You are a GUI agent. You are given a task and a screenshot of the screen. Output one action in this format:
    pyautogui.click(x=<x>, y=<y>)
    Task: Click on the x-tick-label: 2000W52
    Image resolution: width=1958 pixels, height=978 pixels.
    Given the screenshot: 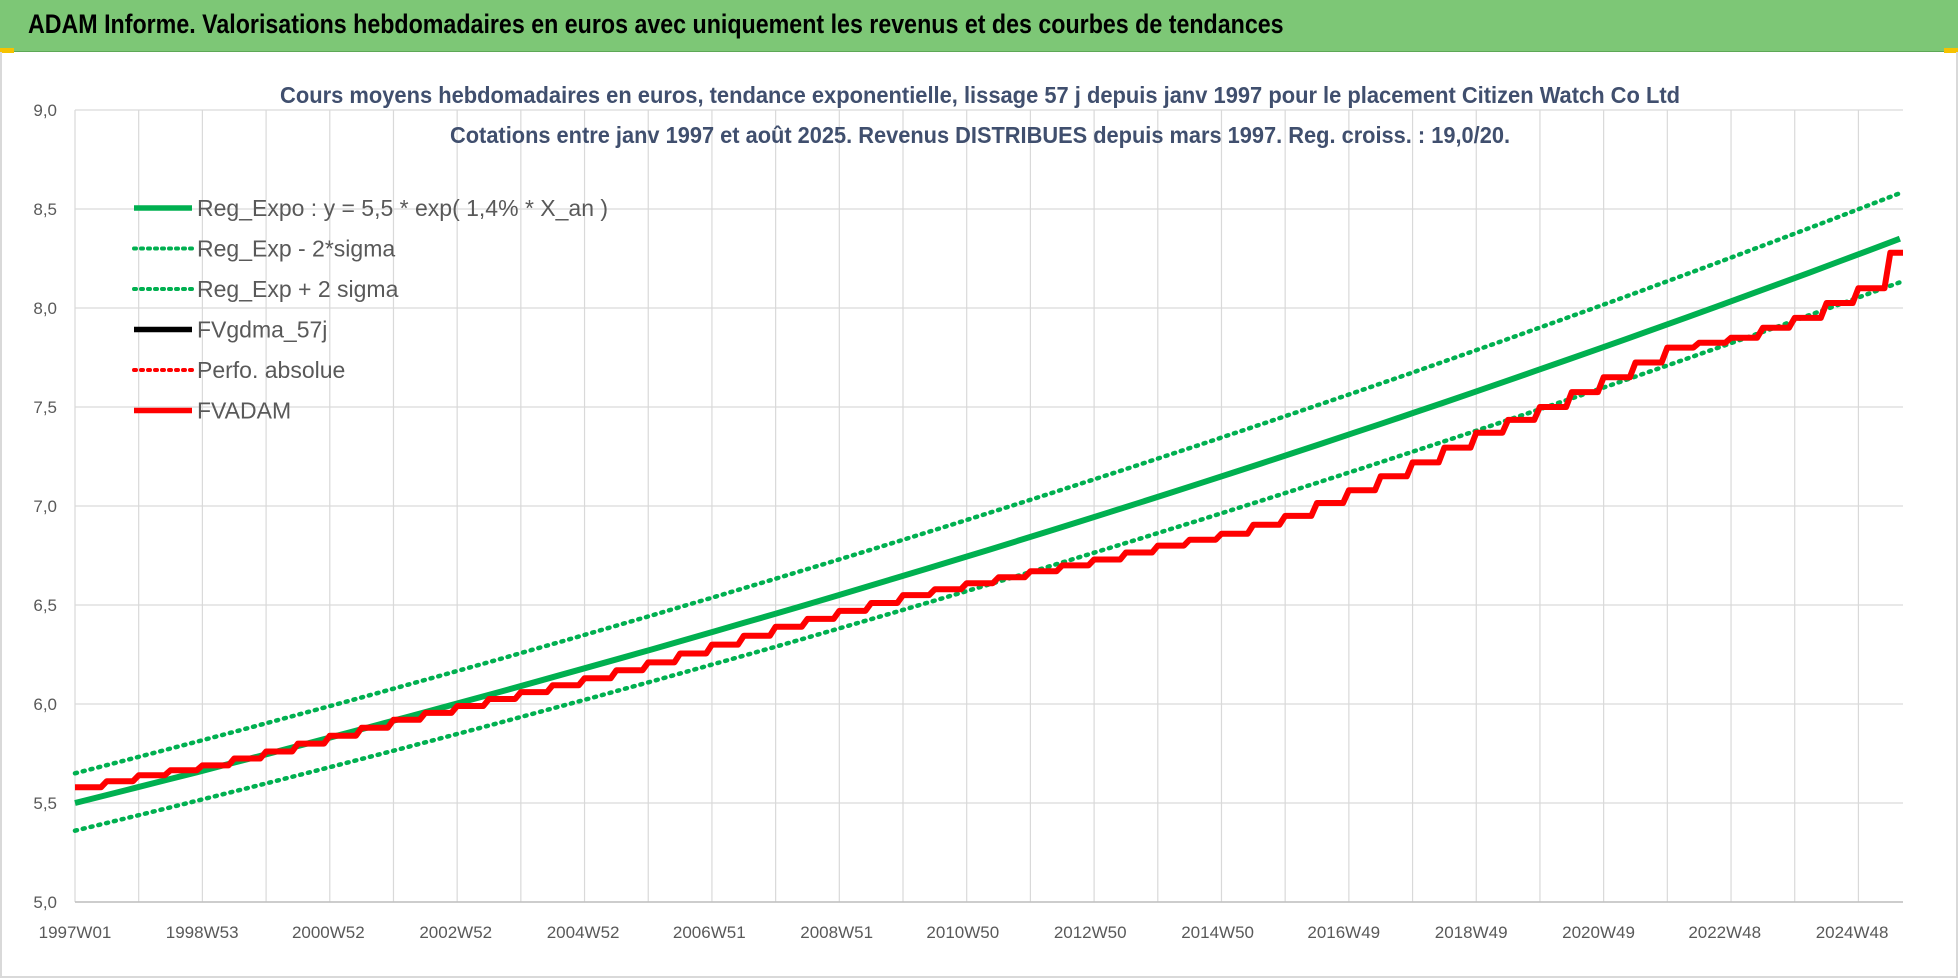 What is the action you would take?
    pyautogui.click(x=328, y=932)
    